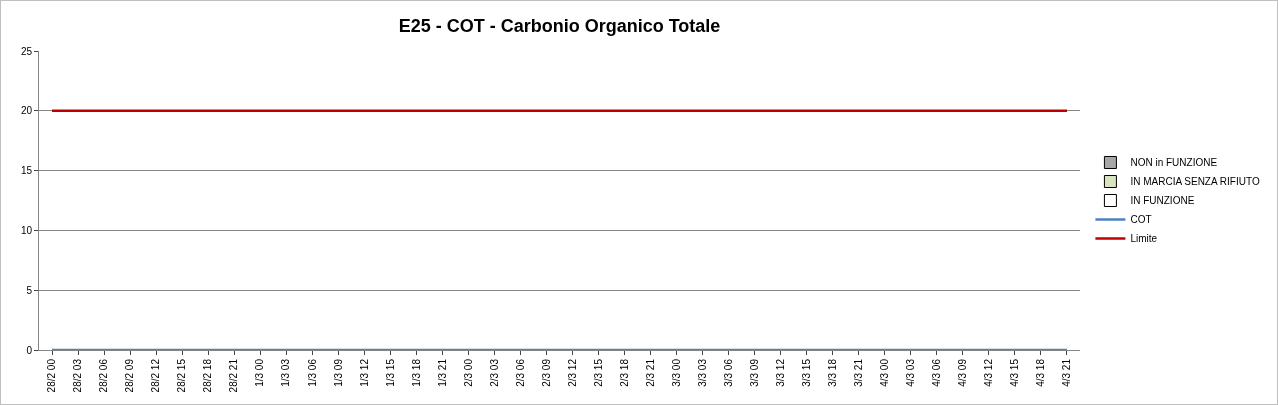 Image resolution: width=1278 pixels, height=405 pixels. Describe the element at coordinates (390, 372) in the screenshot. I see `x-tick-label: 1/3 15` at that location.